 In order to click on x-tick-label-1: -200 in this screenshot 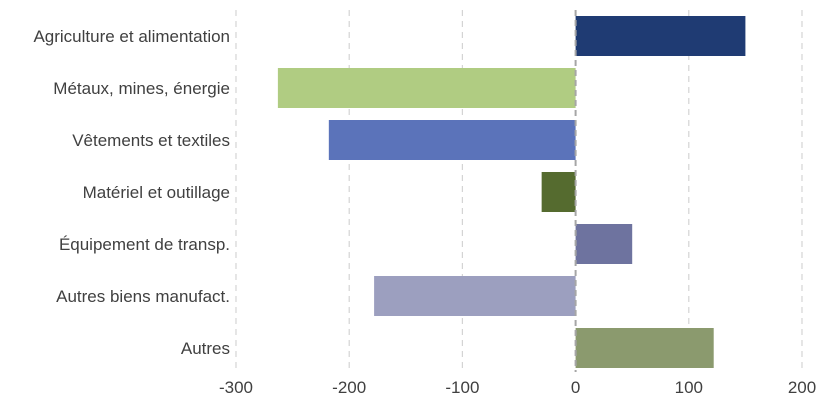, I will do `click(349, 387)`.